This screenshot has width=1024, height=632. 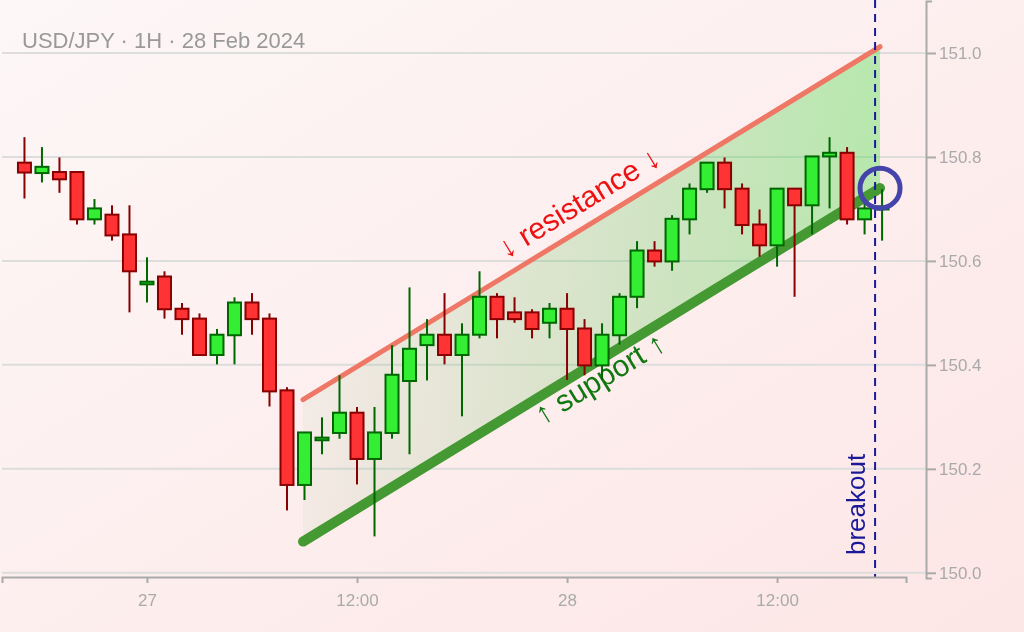 I want to click on y-tick-label: 150.2, so click(x=960, y=469).